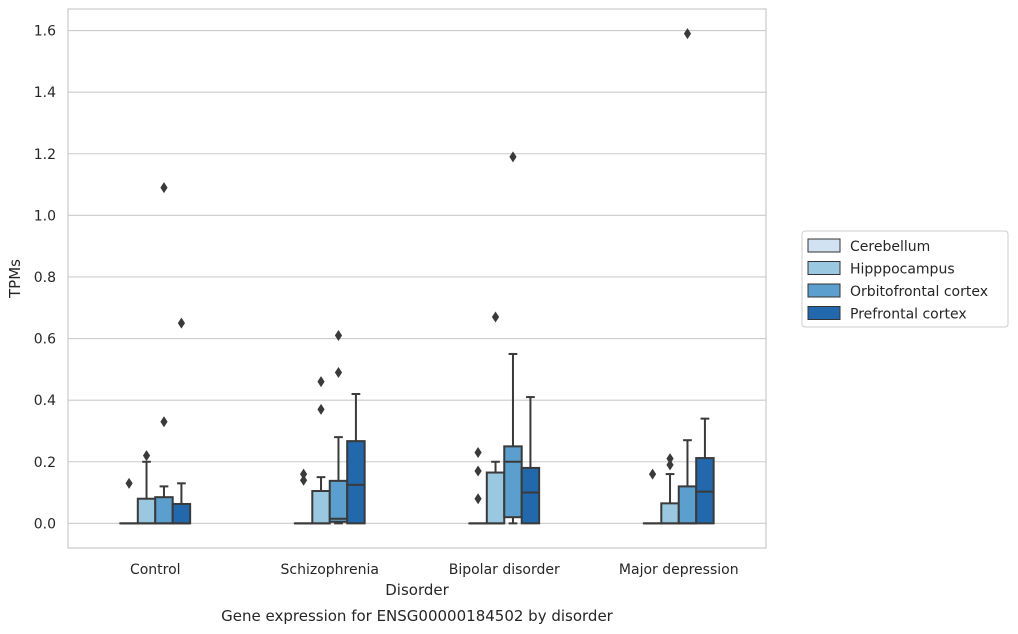 The height and width of the screenshot is (634, 1018). What do you see at coordinates (679, 570) in the screenshot?
I see `x-tick-label: Major depression` at bounding box center [679, 570].